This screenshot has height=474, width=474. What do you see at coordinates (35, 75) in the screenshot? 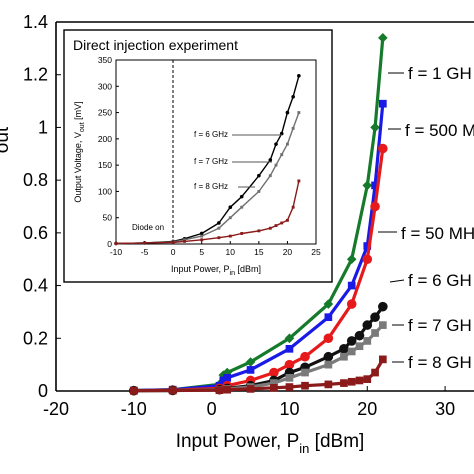
I see `main-y-tick-label: 1.2` at bounding box center [35, 75].